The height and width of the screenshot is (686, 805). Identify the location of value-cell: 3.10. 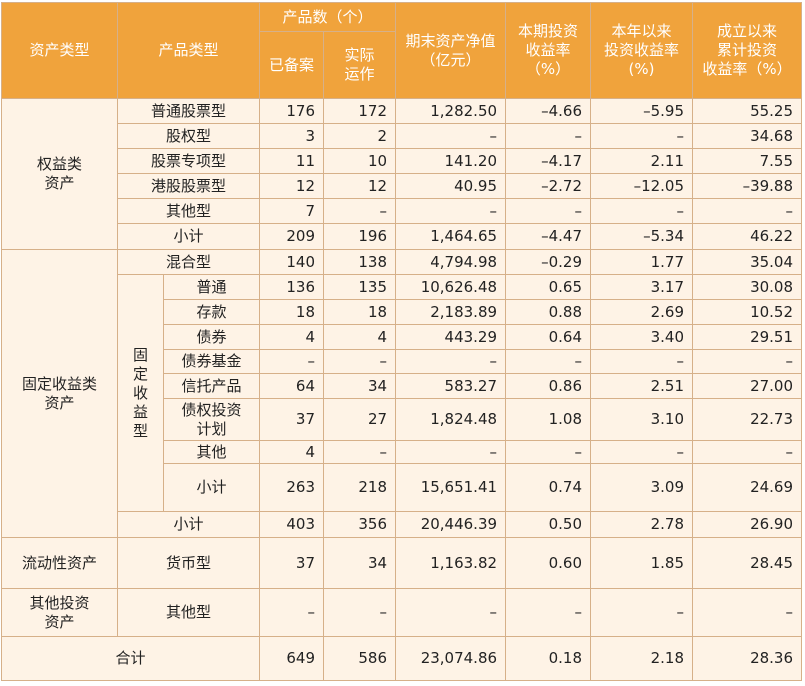
(642, 419).